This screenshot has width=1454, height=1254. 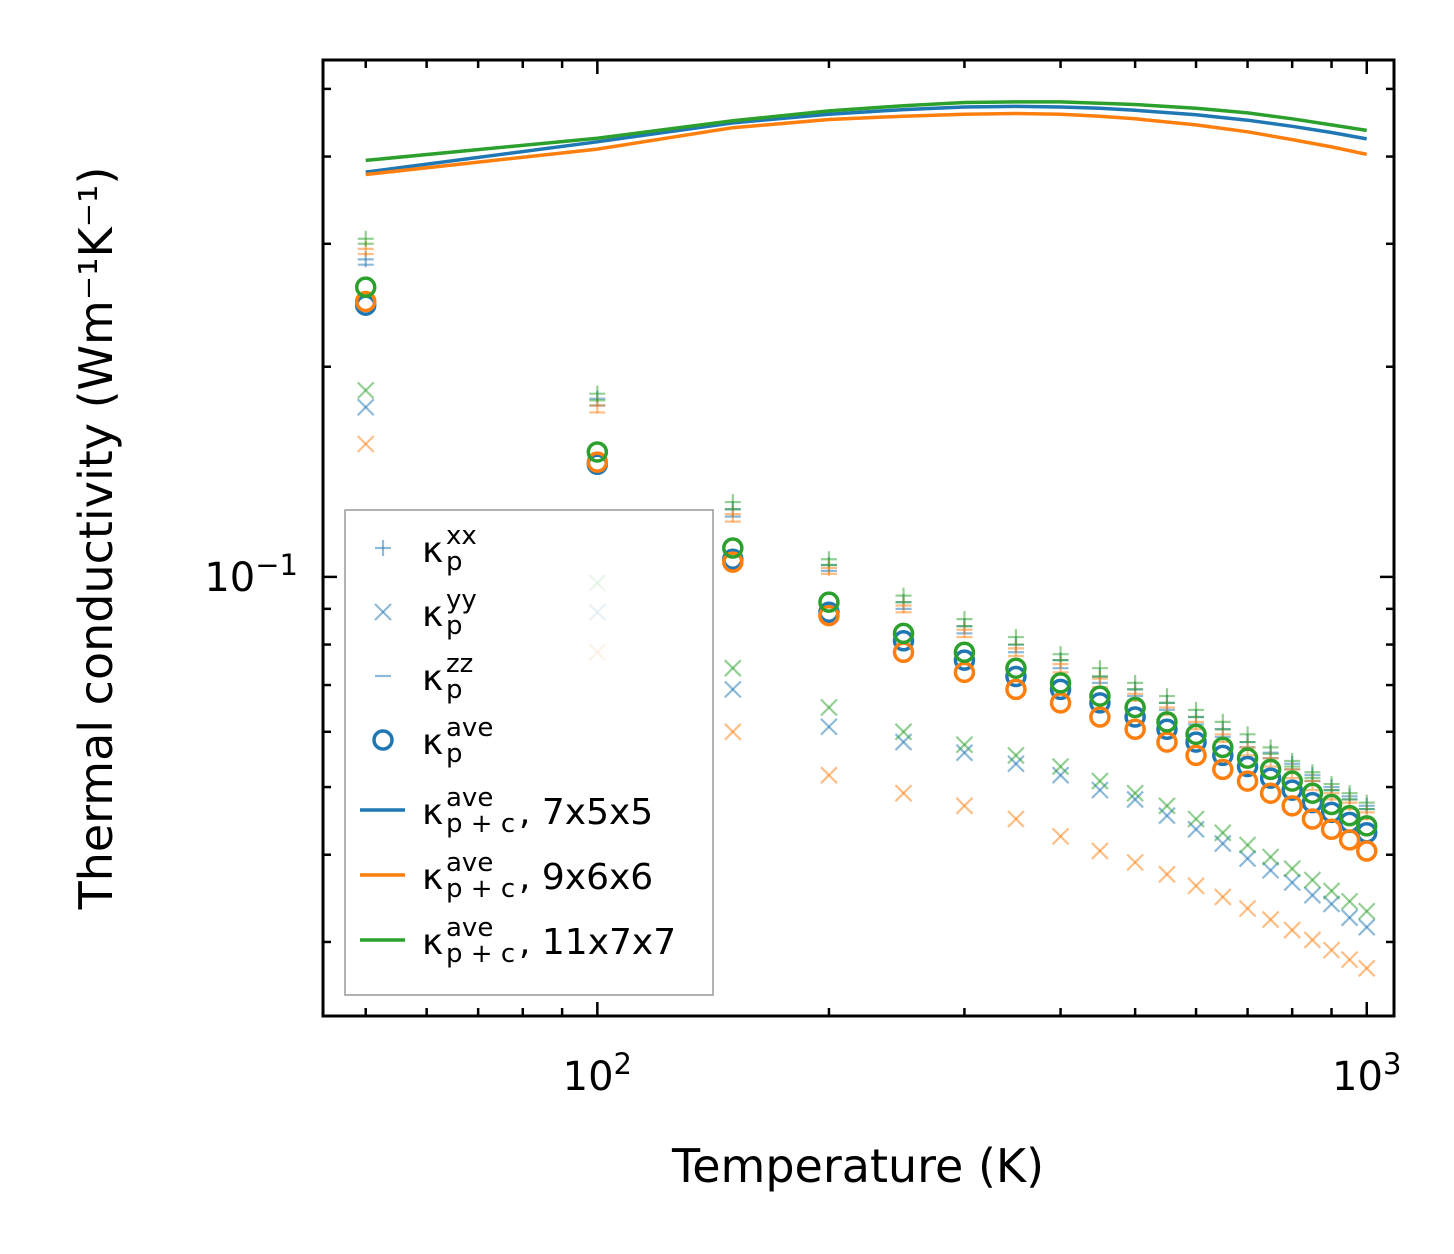 I want to click on kappa-pc-ave-line-7x5x5, so click(x=866, y=139).